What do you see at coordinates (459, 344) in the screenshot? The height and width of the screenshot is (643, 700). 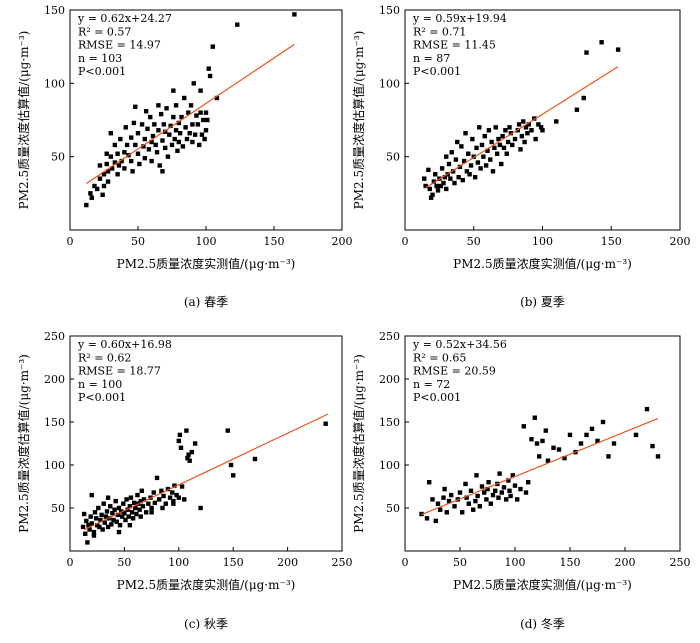 I see `stat-annotation: y = 0.52x+34.56` at bounding box center [459, 344].